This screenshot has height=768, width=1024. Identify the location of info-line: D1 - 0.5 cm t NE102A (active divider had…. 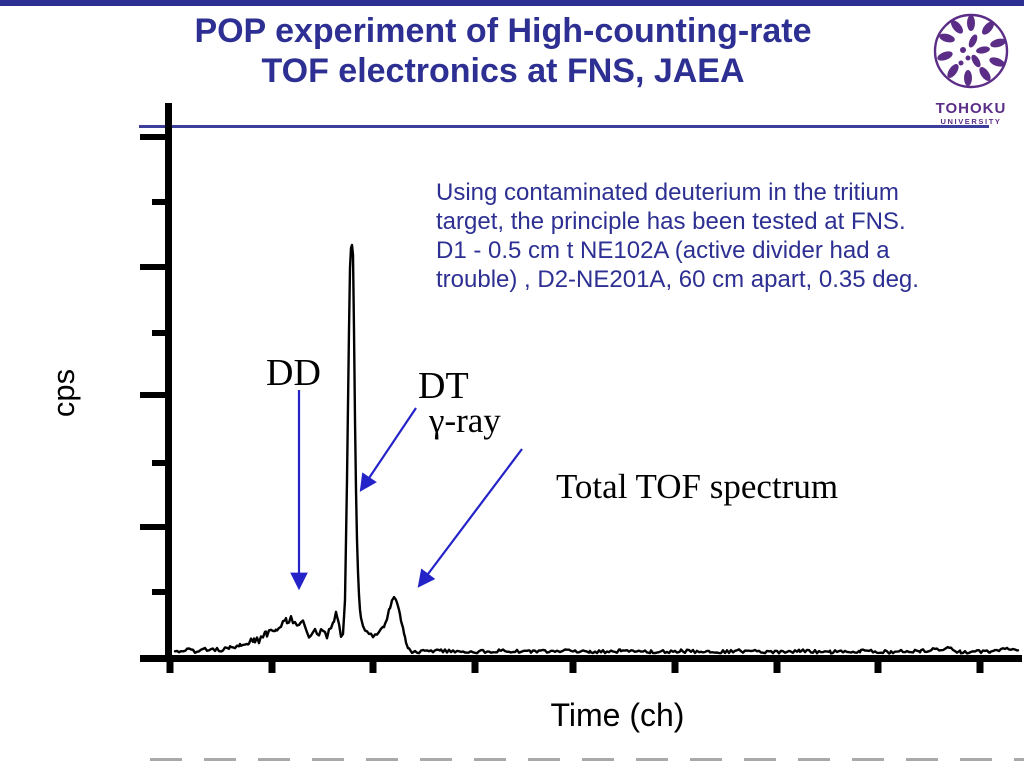
(663, 250).